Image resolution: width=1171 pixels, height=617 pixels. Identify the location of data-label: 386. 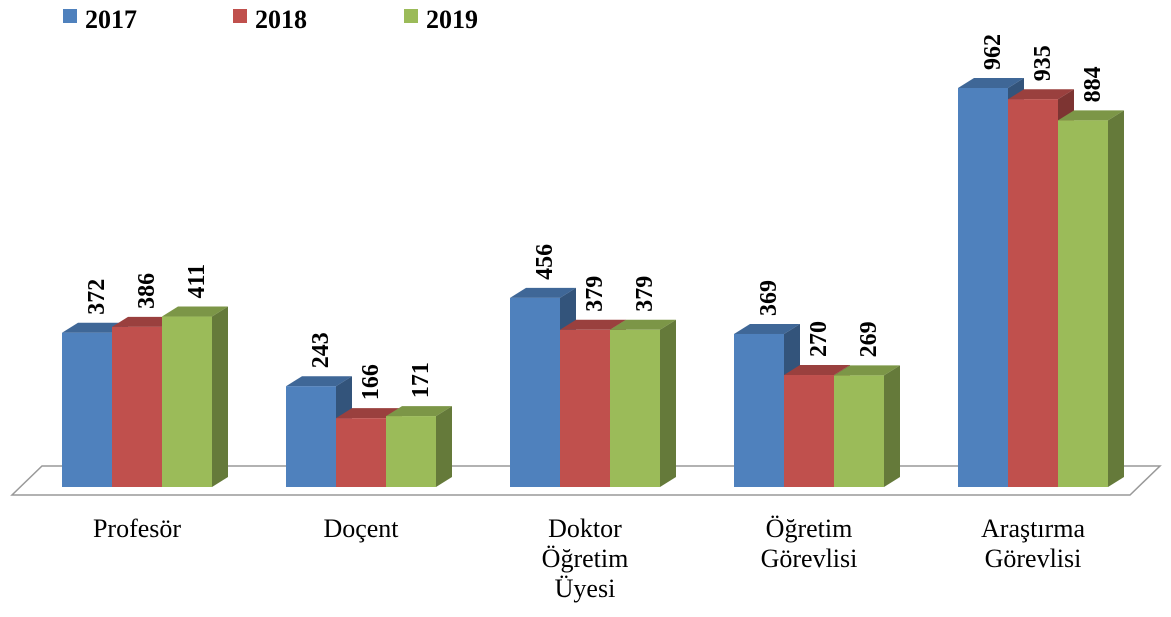
(147, 291).